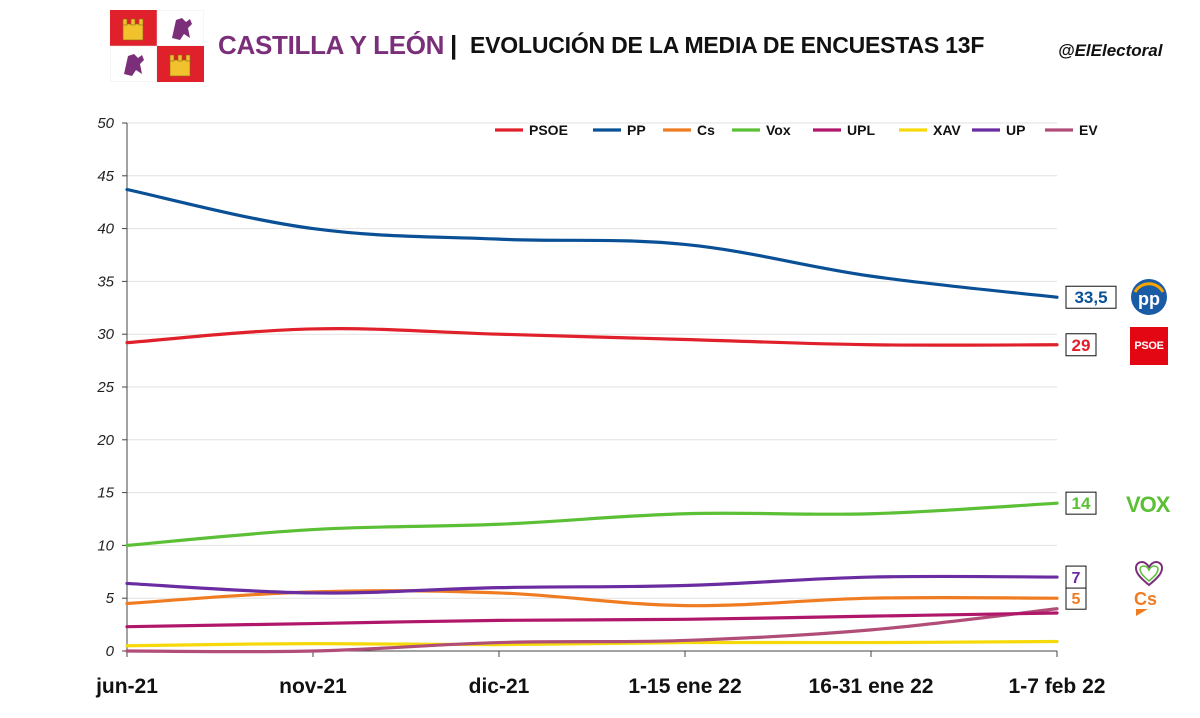  I want to click on cs-logo-icon: Cs, so click(1145, 602).